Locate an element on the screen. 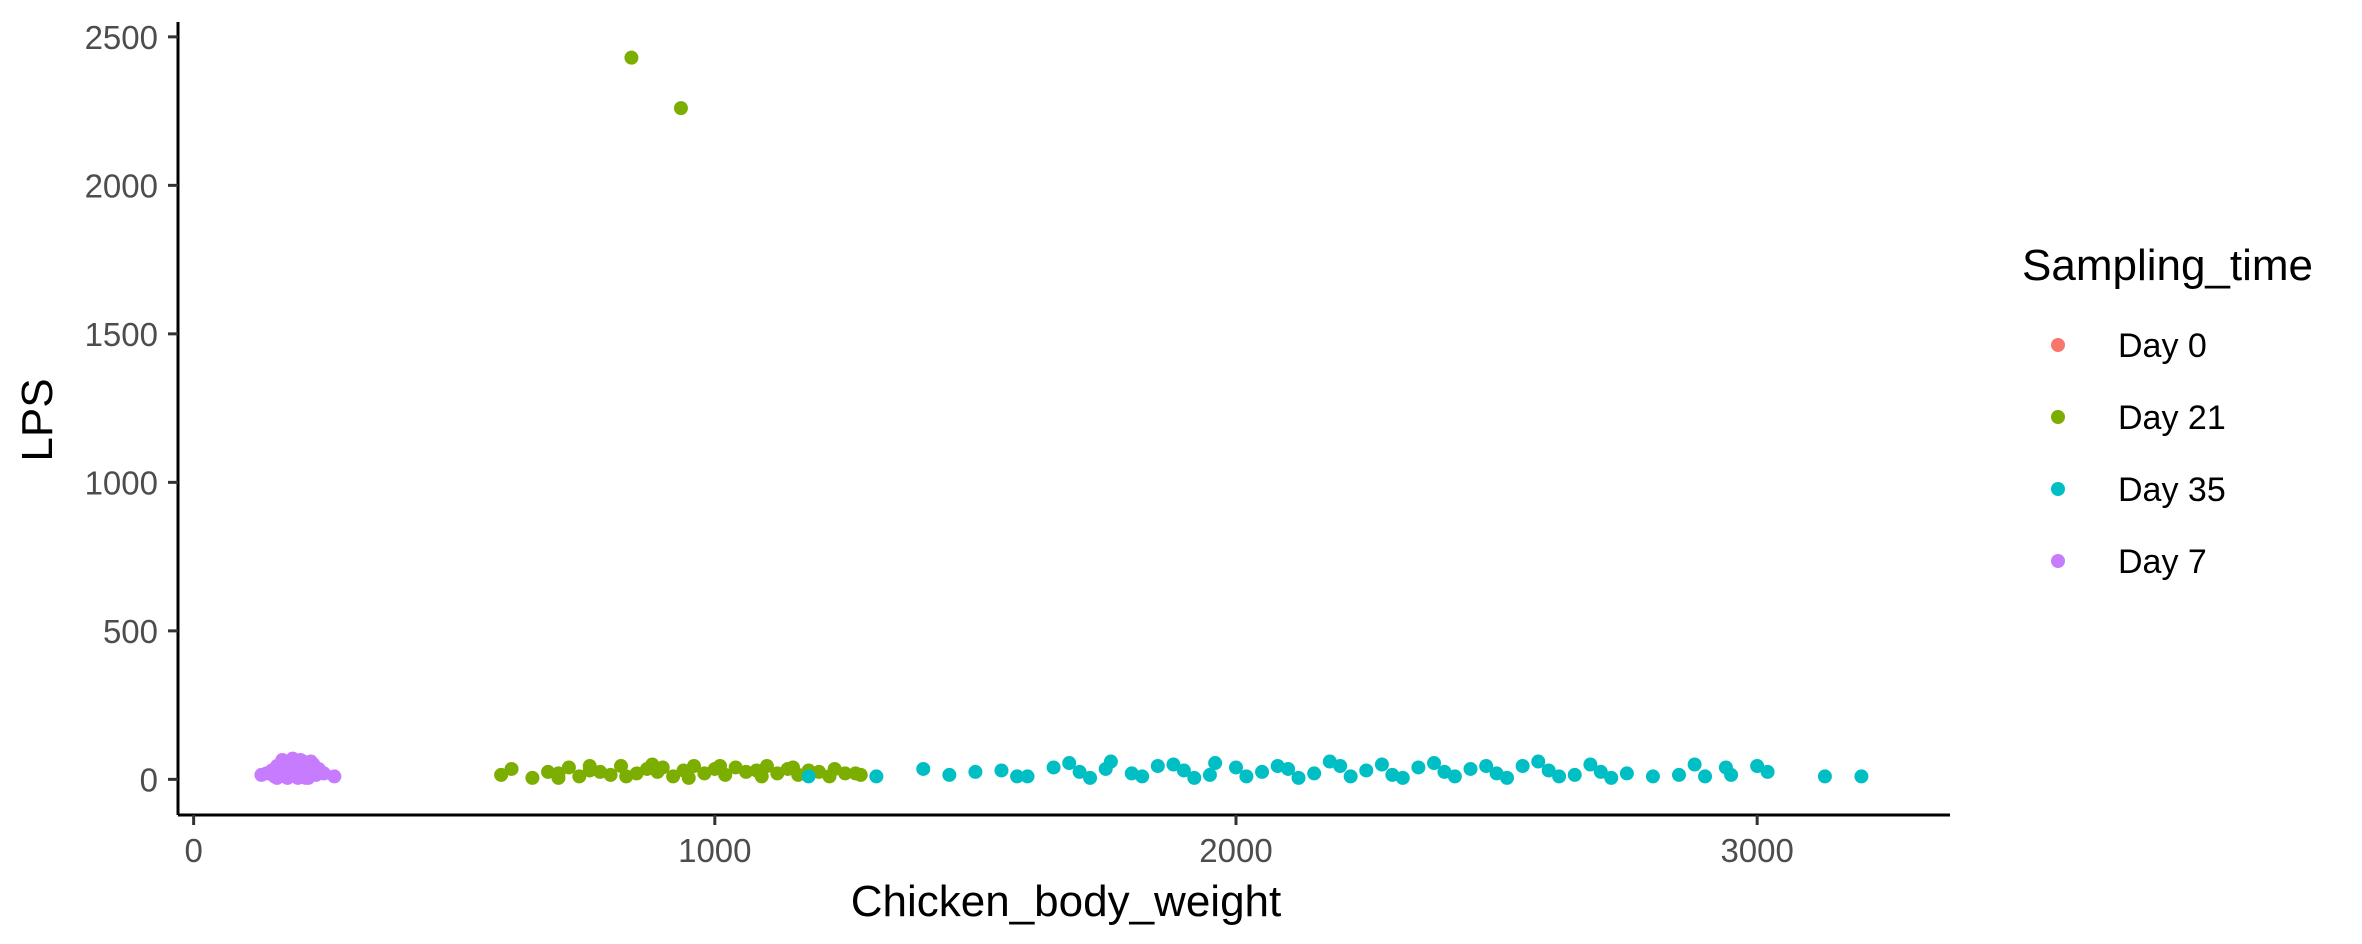 Image resolution: width=2362 pixels, height=944 pixels. x-tick-label: 1000 is located at coordinates (714, 850).